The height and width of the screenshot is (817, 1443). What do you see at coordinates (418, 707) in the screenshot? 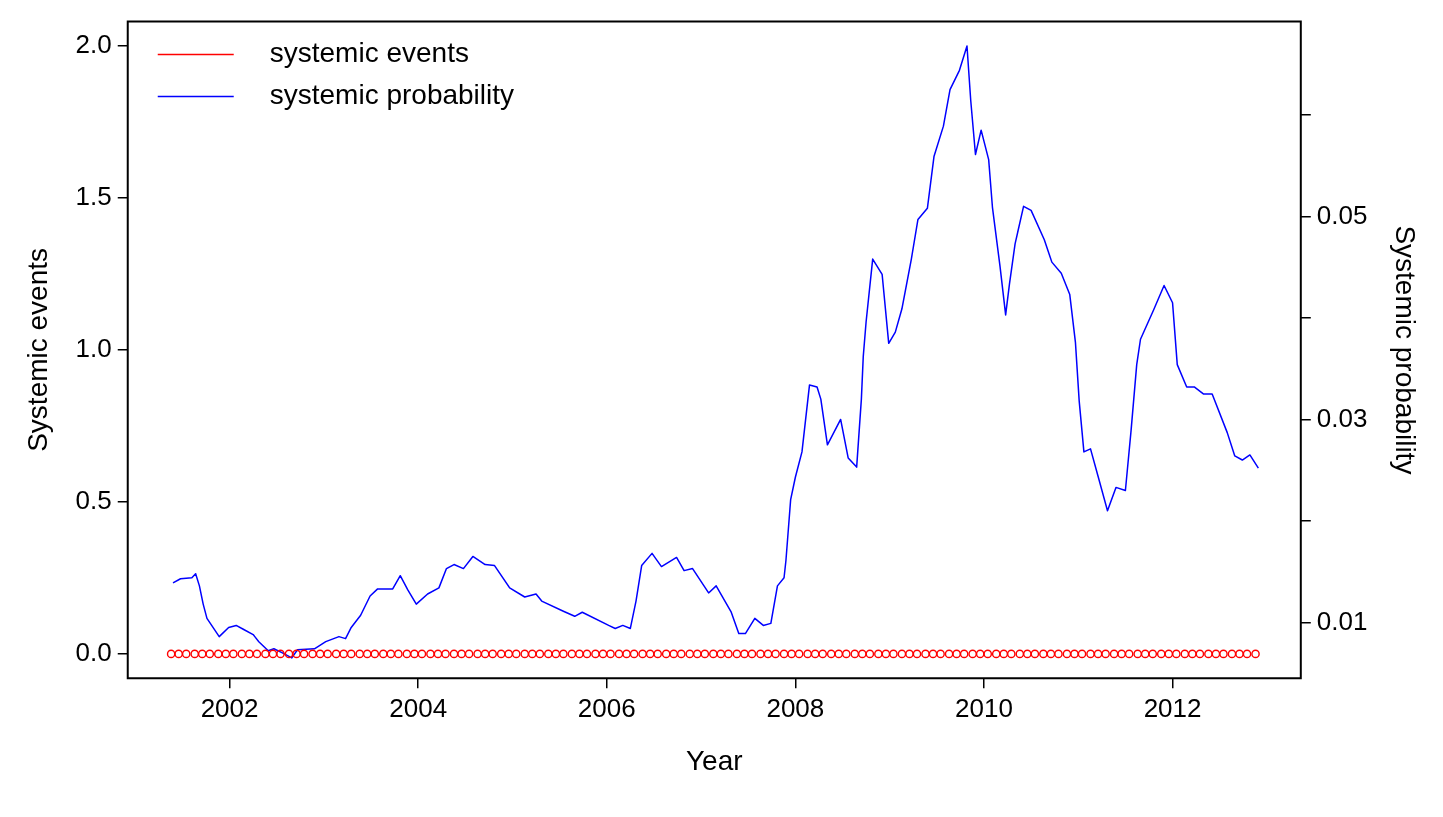
I see `x-tick-label: 2004` at bounding box center [418, 707].